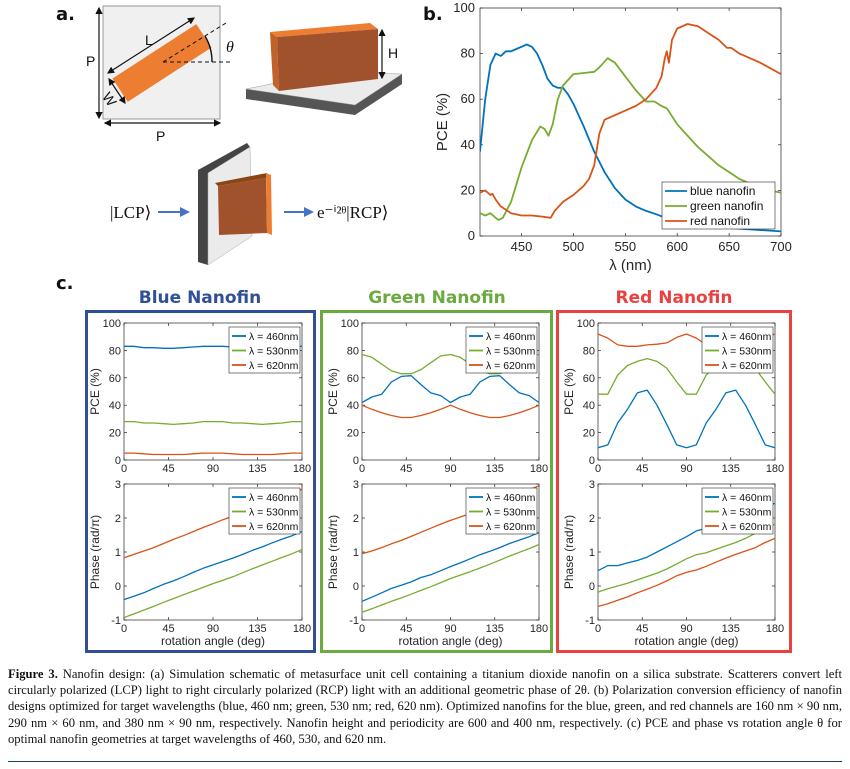 The image size is (850, 769). I want to click on nanofin-front-face, so click(327, 60).